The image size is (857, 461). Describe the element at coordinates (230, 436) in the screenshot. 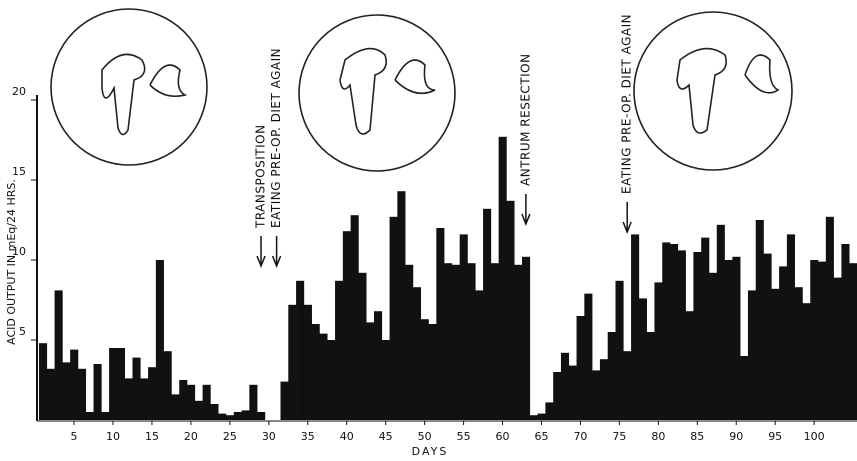

I see `x-tick-label: 25` at that location.